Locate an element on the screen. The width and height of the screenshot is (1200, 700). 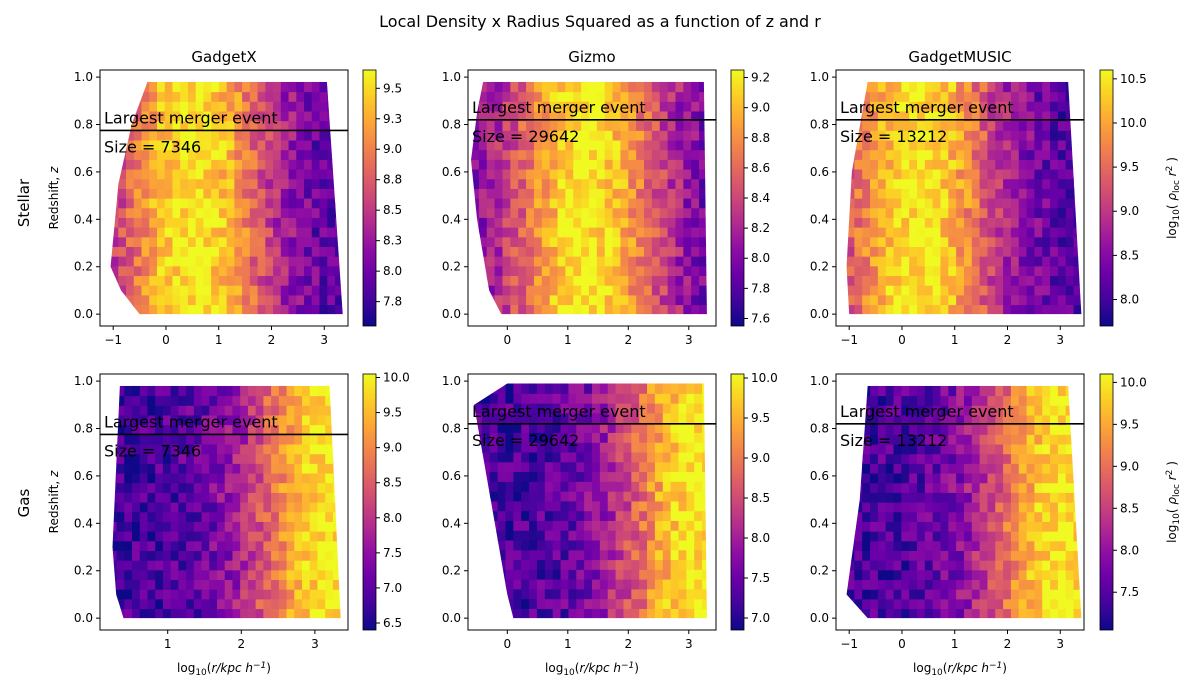
colorbar-tick-label: 9.0 is located at coordinates (1129, 211).